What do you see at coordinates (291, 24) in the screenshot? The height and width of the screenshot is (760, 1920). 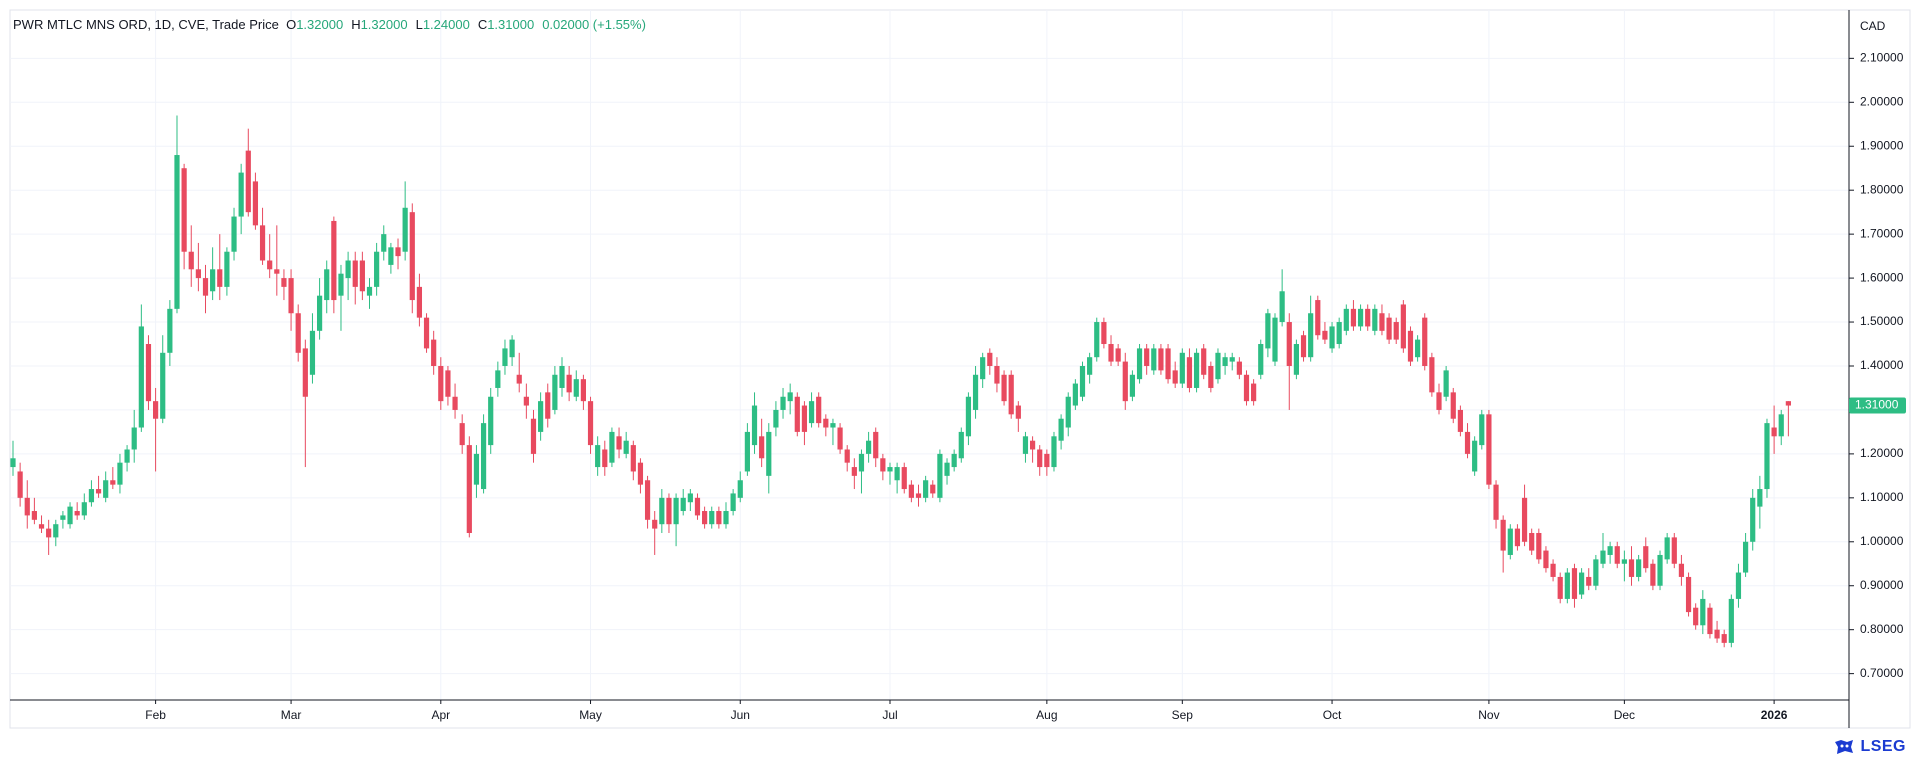 I see `legend-key: O` at bounding box center [291, 24].